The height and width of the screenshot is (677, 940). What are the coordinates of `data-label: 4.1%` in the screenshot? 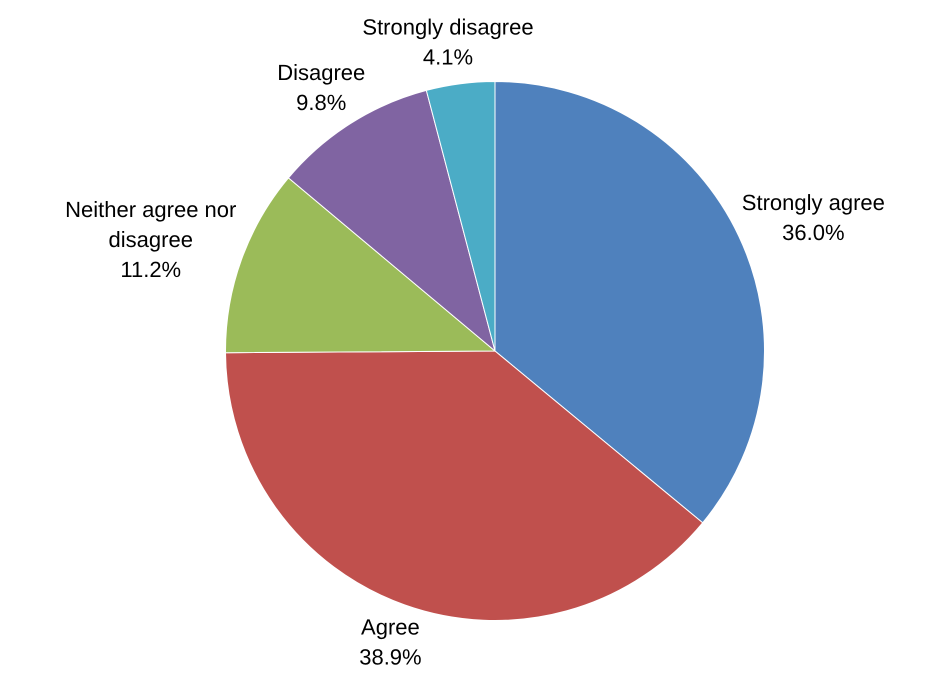 It's located at (448, 57).